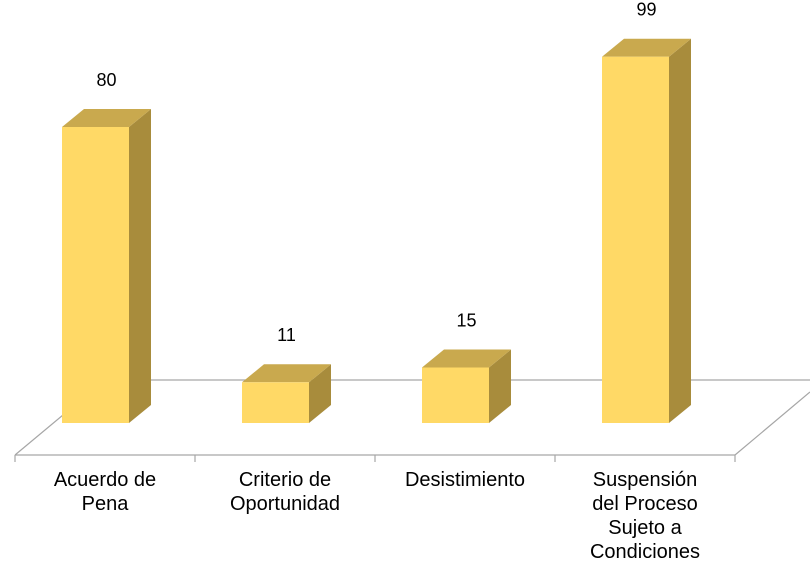 Image resolution: width=810 pixels, height=583 pixels. What do you see at coordinates (286, 335) in the screenshot?
I see `data-label: 11` at bounding box center [286, 335].